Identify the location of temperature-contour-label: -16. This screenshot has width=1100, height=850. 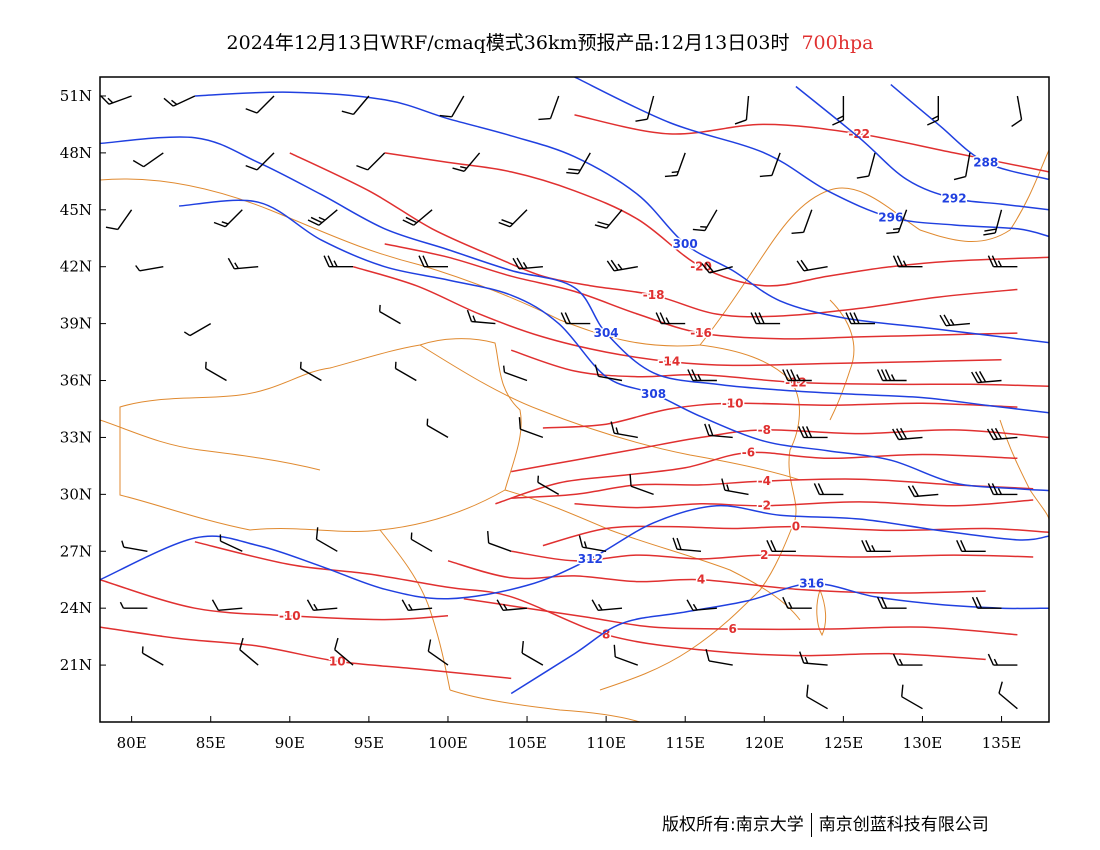
(701, 333).